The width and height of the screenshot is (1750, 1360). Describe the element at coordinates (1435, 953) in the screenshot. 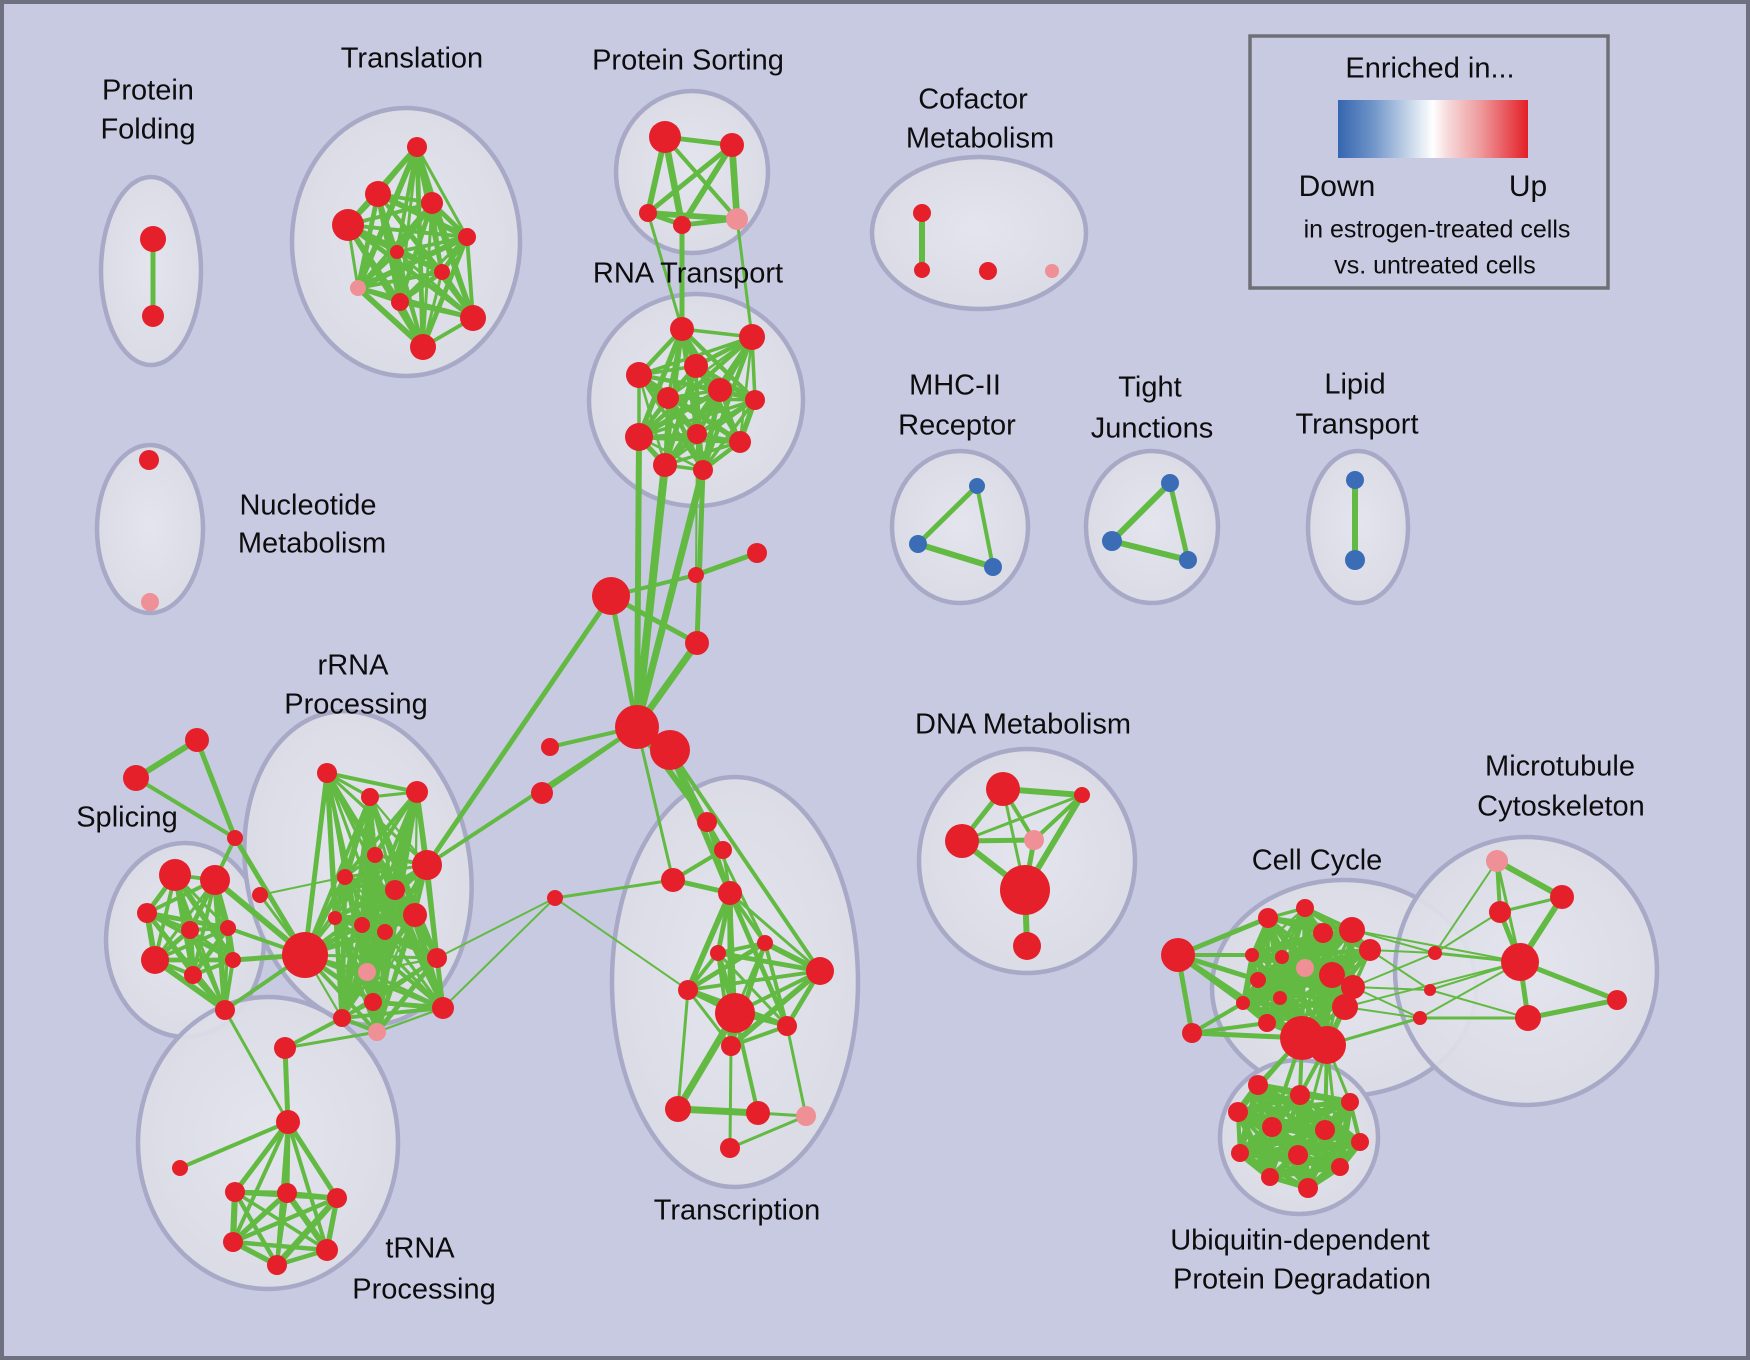

I see `node-microtubule-cytoskeleton-6-red` at that location.